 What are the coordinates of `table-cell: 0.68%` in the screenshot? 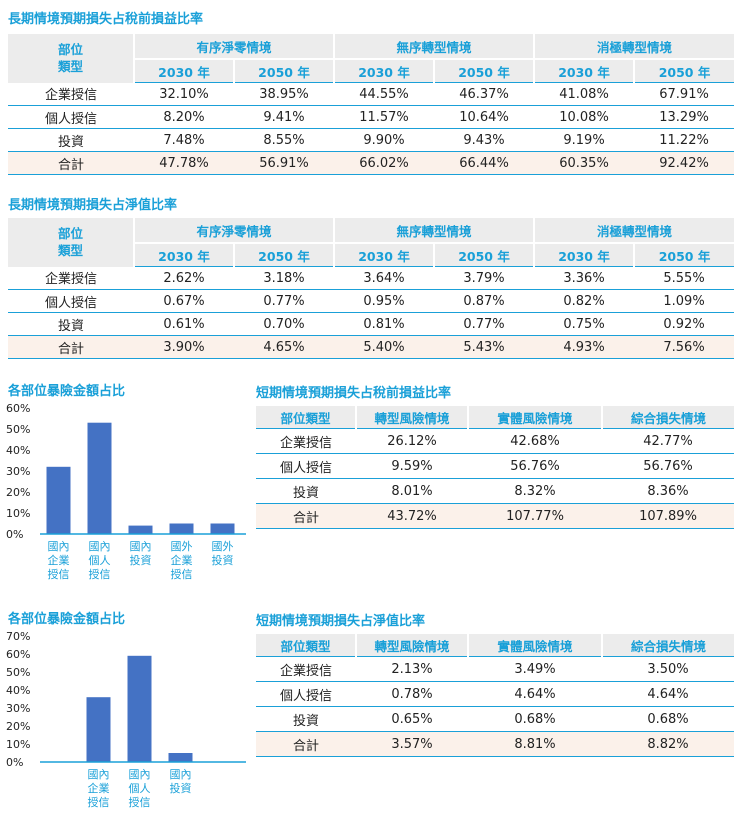 It's located at (535, 719).